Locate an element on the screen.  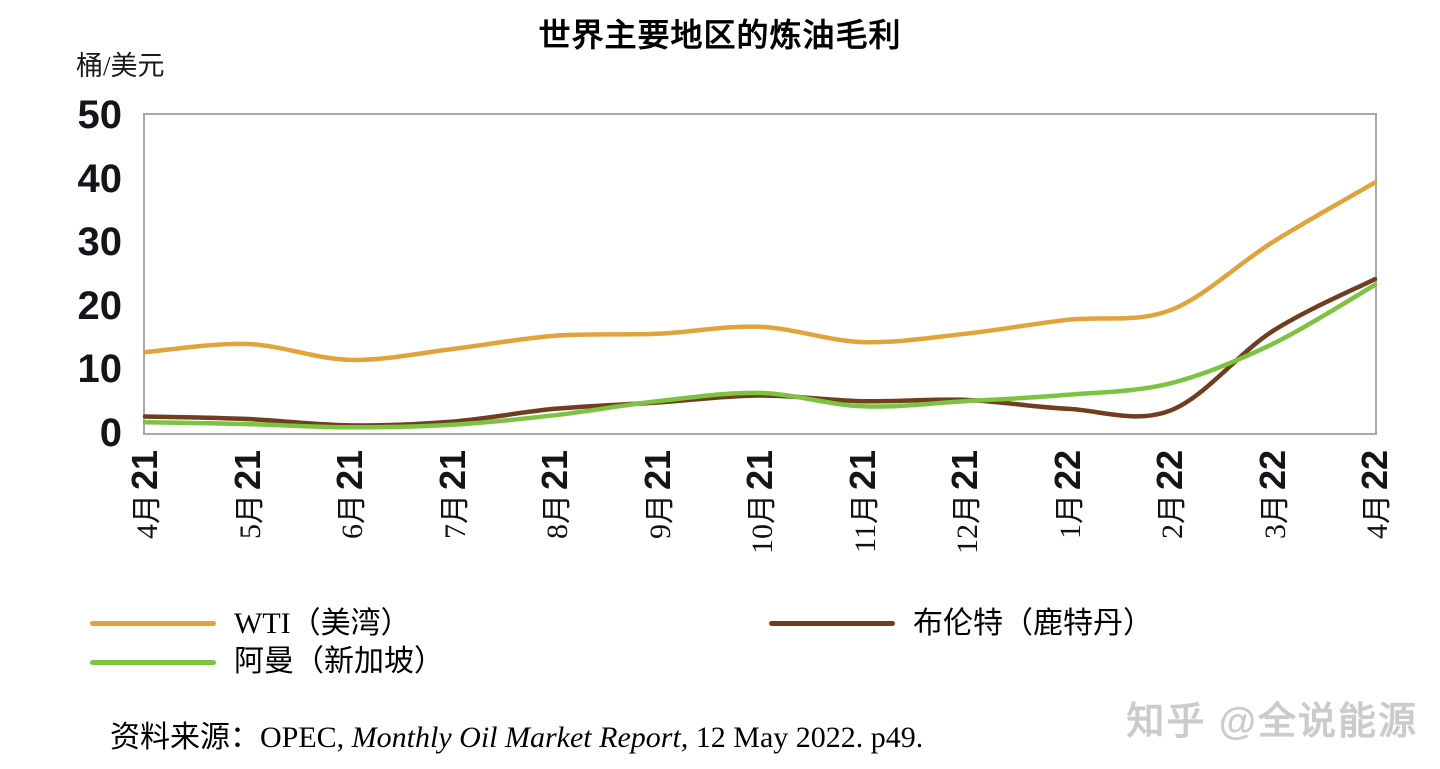
x-tick-month: 7月 is located at coordinates (455, 517).